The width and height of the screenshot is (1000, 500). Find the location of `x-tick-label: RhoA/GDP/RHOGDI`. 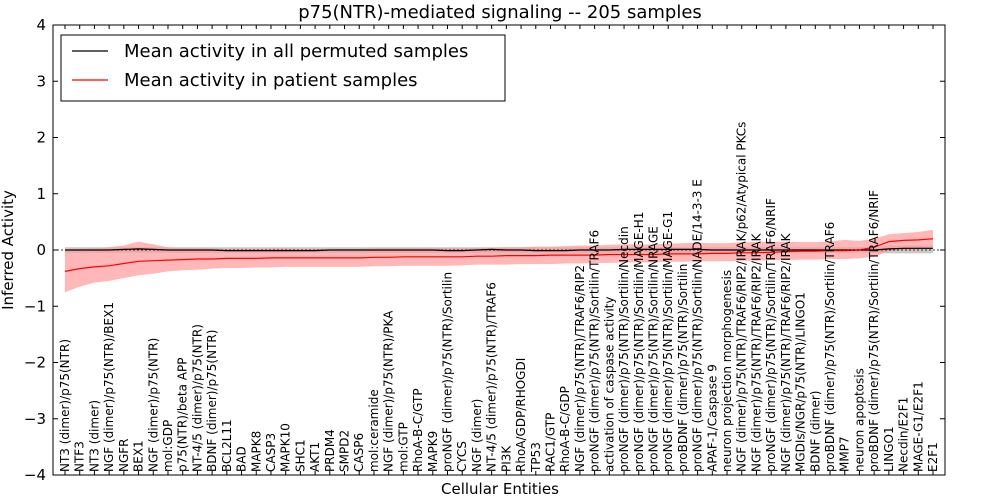

x-tick-label: RhoA/GDP/RHOGDI is located at coordinates (521, 415).